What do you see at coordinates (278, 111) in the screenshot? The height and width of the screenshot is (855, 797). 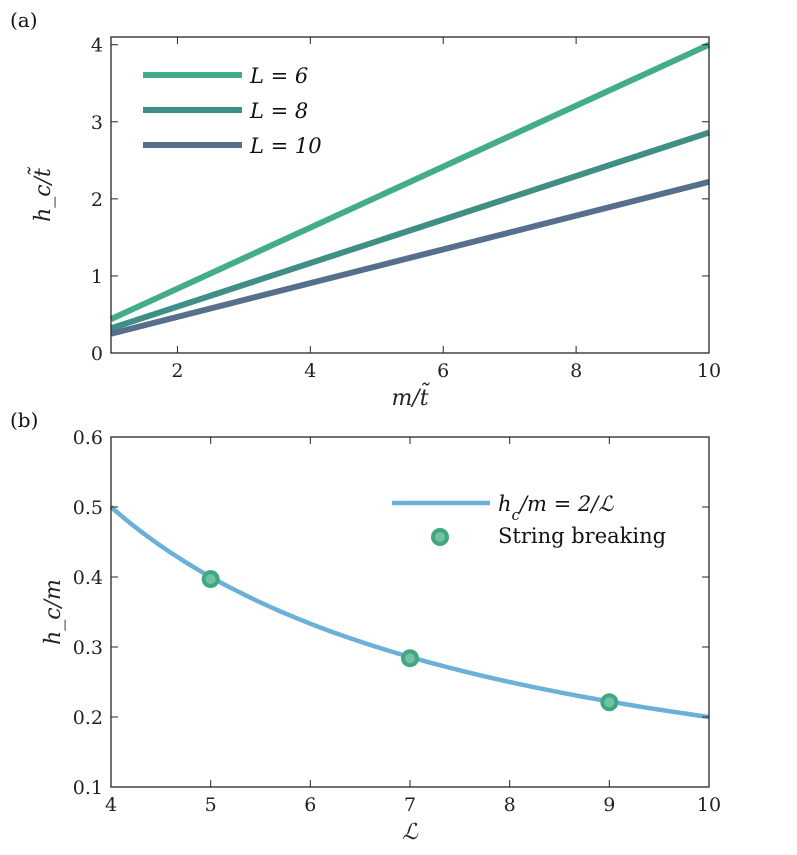 I see `legend-label: L = 8` at bounding box center [278, 111].